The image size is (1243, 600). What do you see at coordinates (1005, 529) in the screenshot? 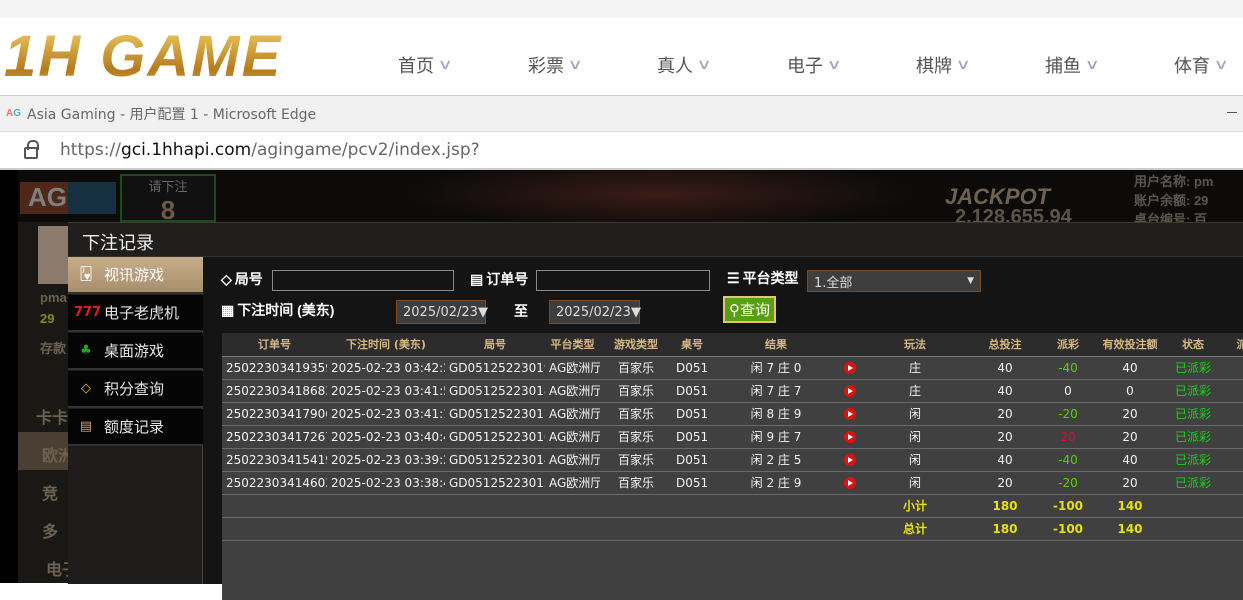
I see `total-total-bet: 180` at bounding box center [1005, 529].